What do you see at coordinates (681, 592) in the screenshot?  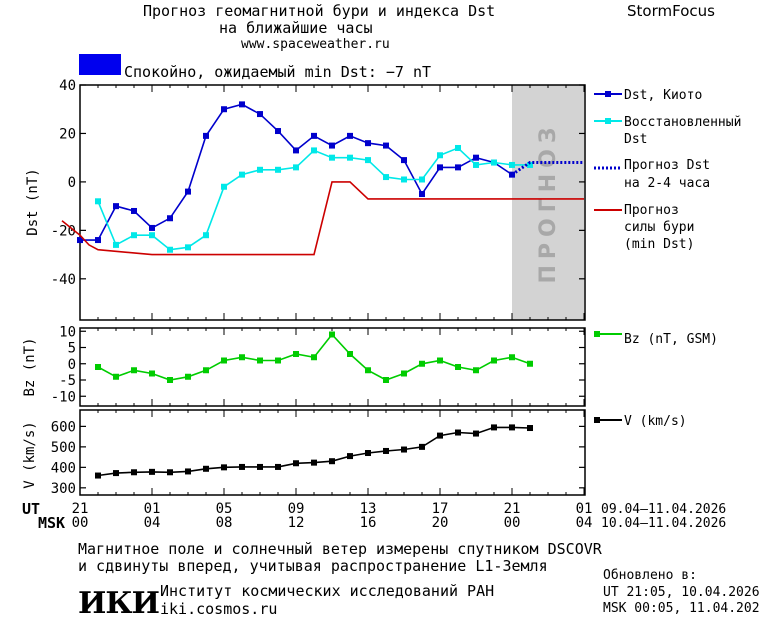 I see `updated-ut: UT 21:05, 10.04.2026` at bounding box center [681, 592].